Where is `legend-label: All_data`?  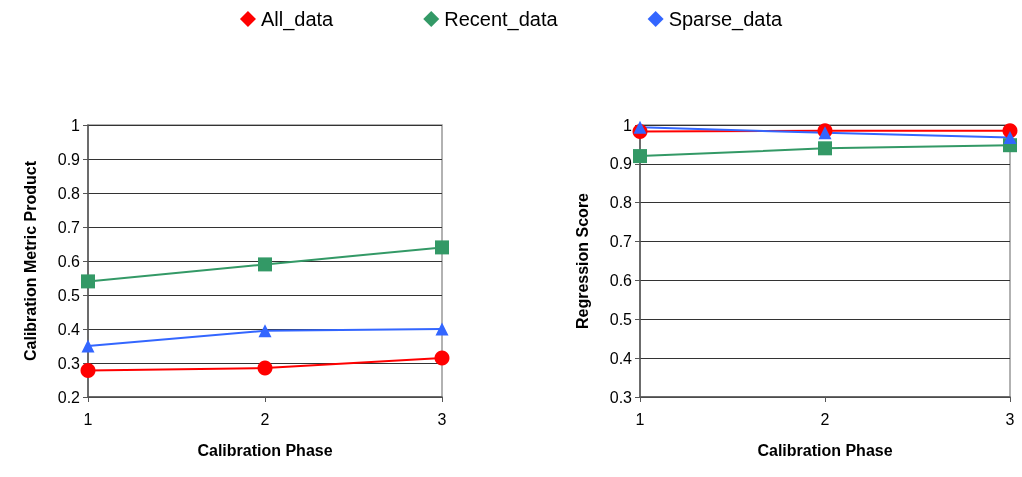 legend-label: All_data is located at coordinates (297, 19).